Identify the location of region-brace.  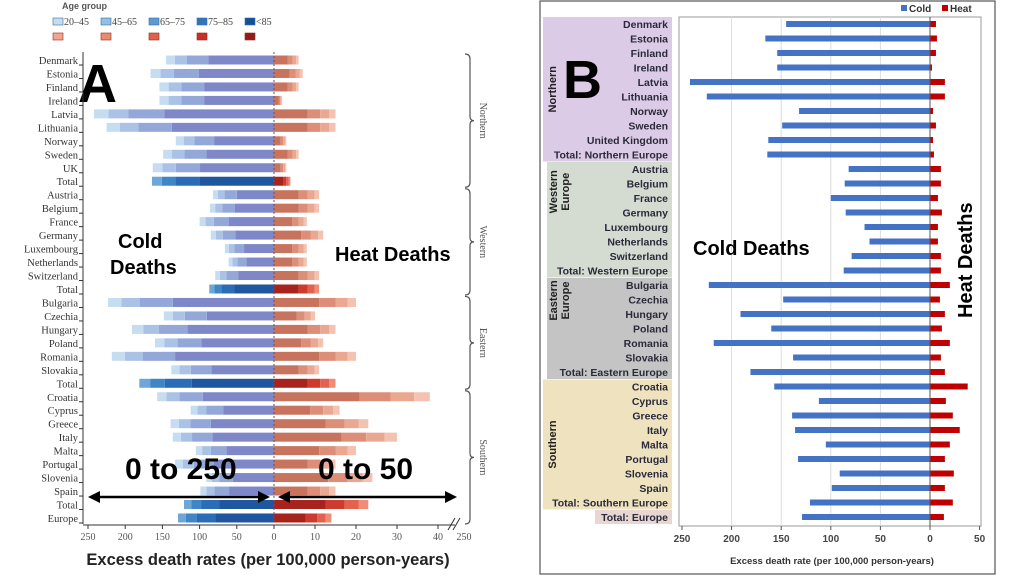
(469, 120).